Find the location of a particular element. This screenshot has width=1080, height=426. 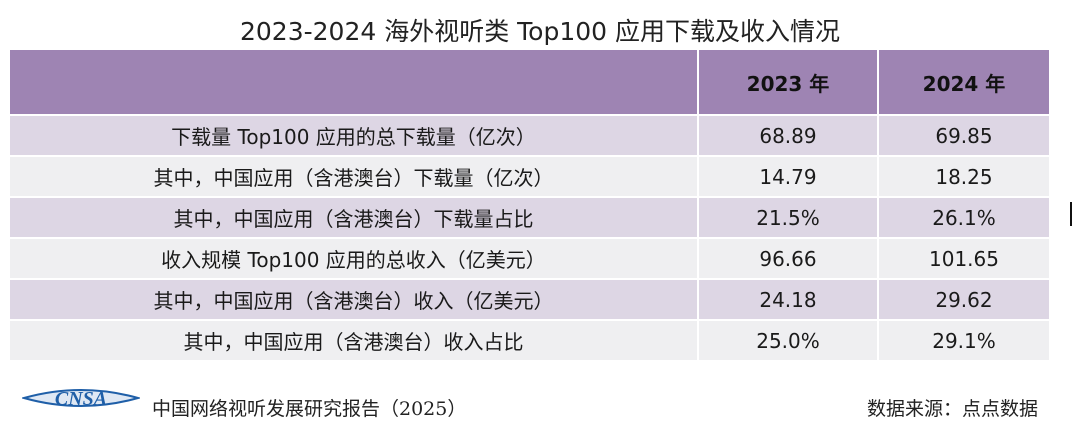

value-cell-2023: 14.79 is located at coordinates (788, 177).